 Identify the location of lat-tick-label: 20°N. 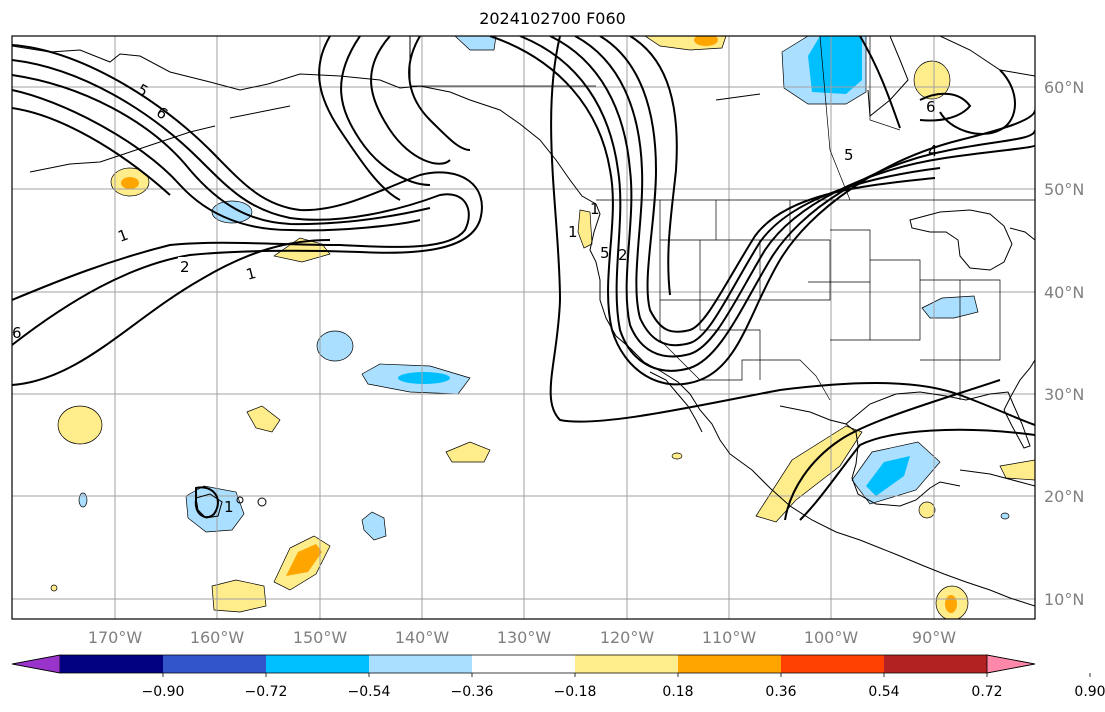
(1064, 496).